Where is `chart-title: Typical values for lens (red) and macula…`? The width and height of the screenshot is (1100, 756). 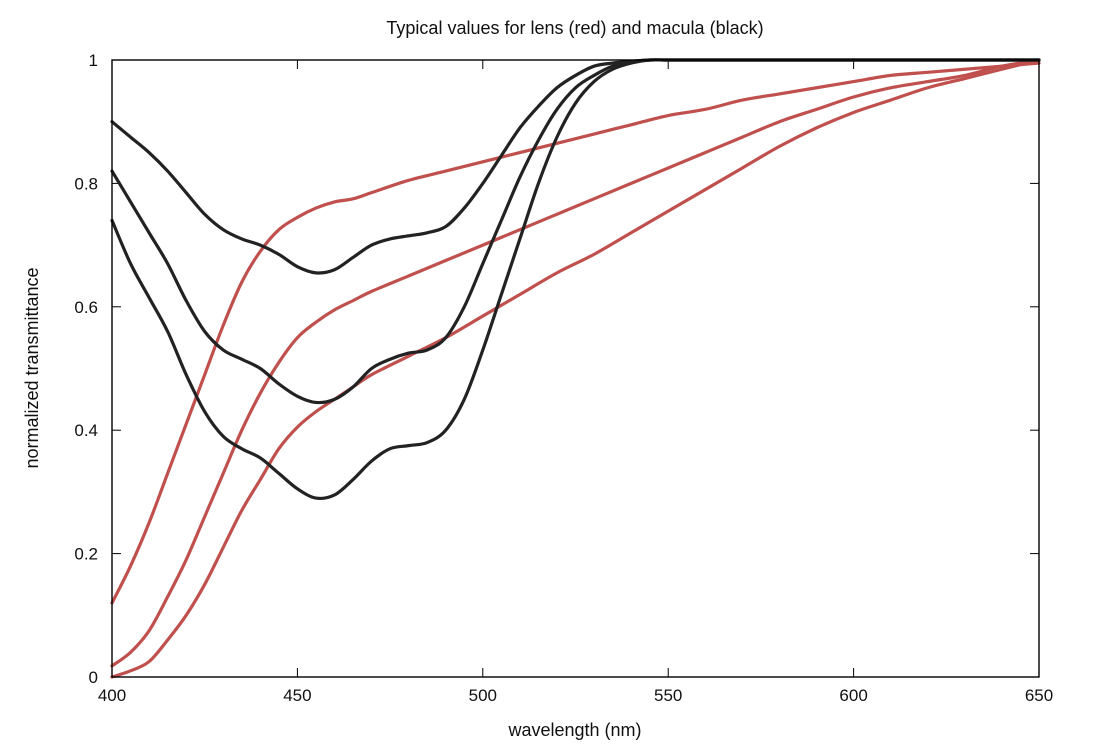 chart-title: Typical values for lens (red) and macula… is located at coordinates (574, 28).